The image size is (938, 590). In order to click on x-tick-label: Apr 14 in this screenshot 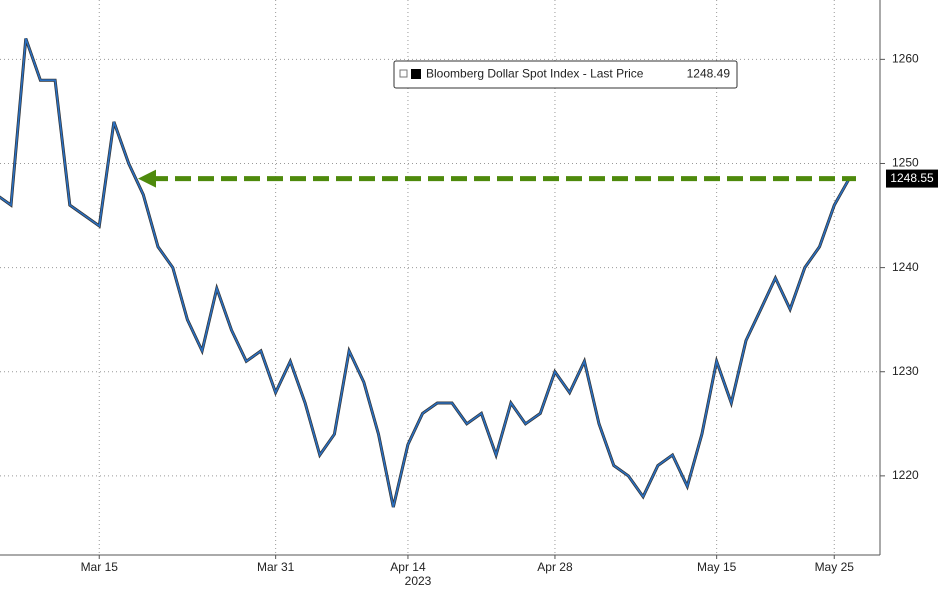, I will do `click(408, 567)`.